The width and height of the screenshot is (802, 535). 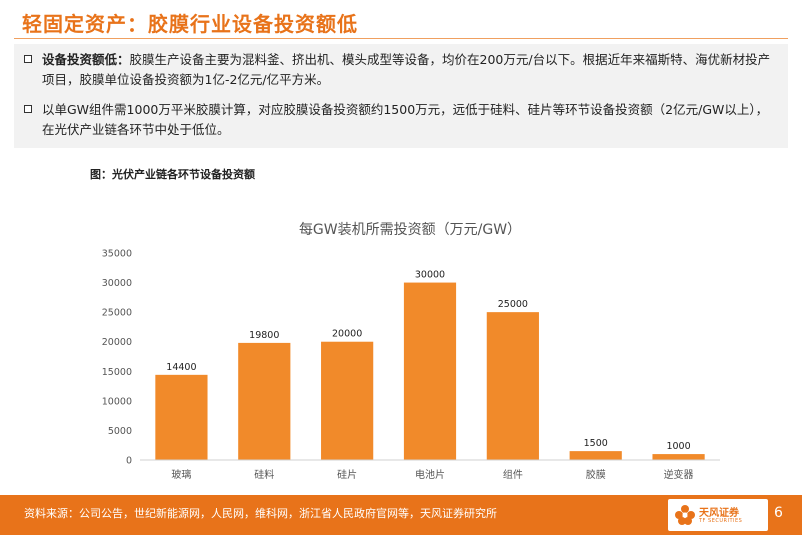 What do you see at coordinates (401, 38) in the screenshot?
I see `title-divider` at bounding box center [401, 38].